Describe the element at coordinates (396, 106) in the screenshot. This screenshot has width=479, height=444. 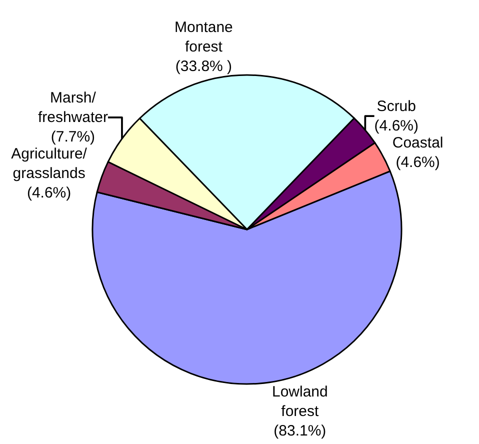
I see `slice-label: Scrub` at that location.